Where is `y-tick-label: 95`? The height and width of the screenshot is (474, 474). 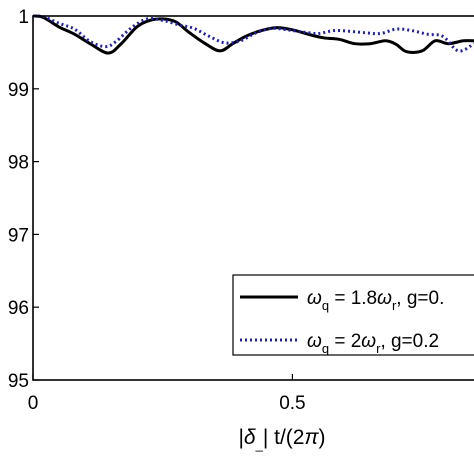 y-tick-label: 95 is located at coordinates (18, 381).